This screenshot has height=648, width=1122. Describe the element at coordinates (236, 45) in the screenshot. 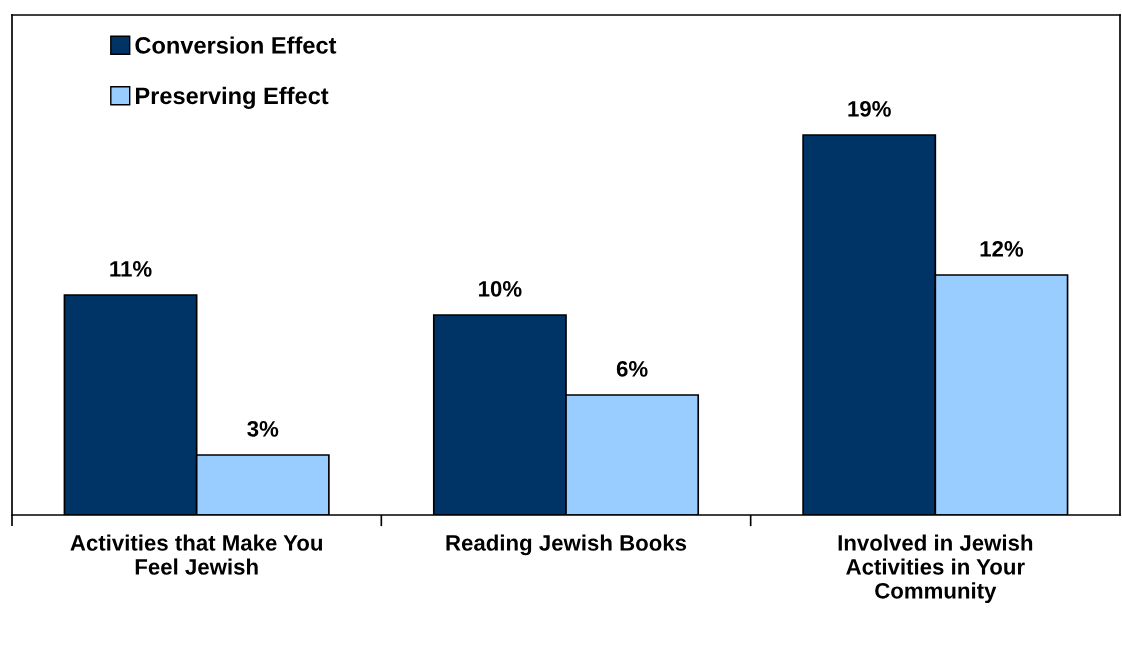

I see `legend-label: Conversion Effect` at that location.